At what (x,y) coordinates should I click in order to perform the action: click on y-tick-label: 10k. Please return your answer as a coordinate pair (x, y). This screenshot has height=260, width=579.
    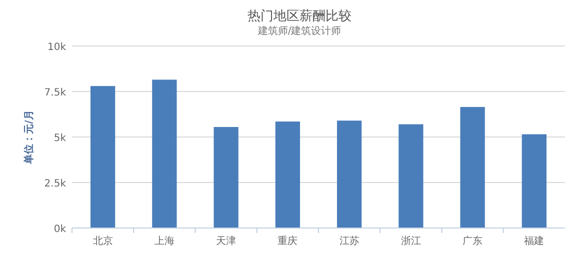
    Looking at the image, I should click on (56, 47).